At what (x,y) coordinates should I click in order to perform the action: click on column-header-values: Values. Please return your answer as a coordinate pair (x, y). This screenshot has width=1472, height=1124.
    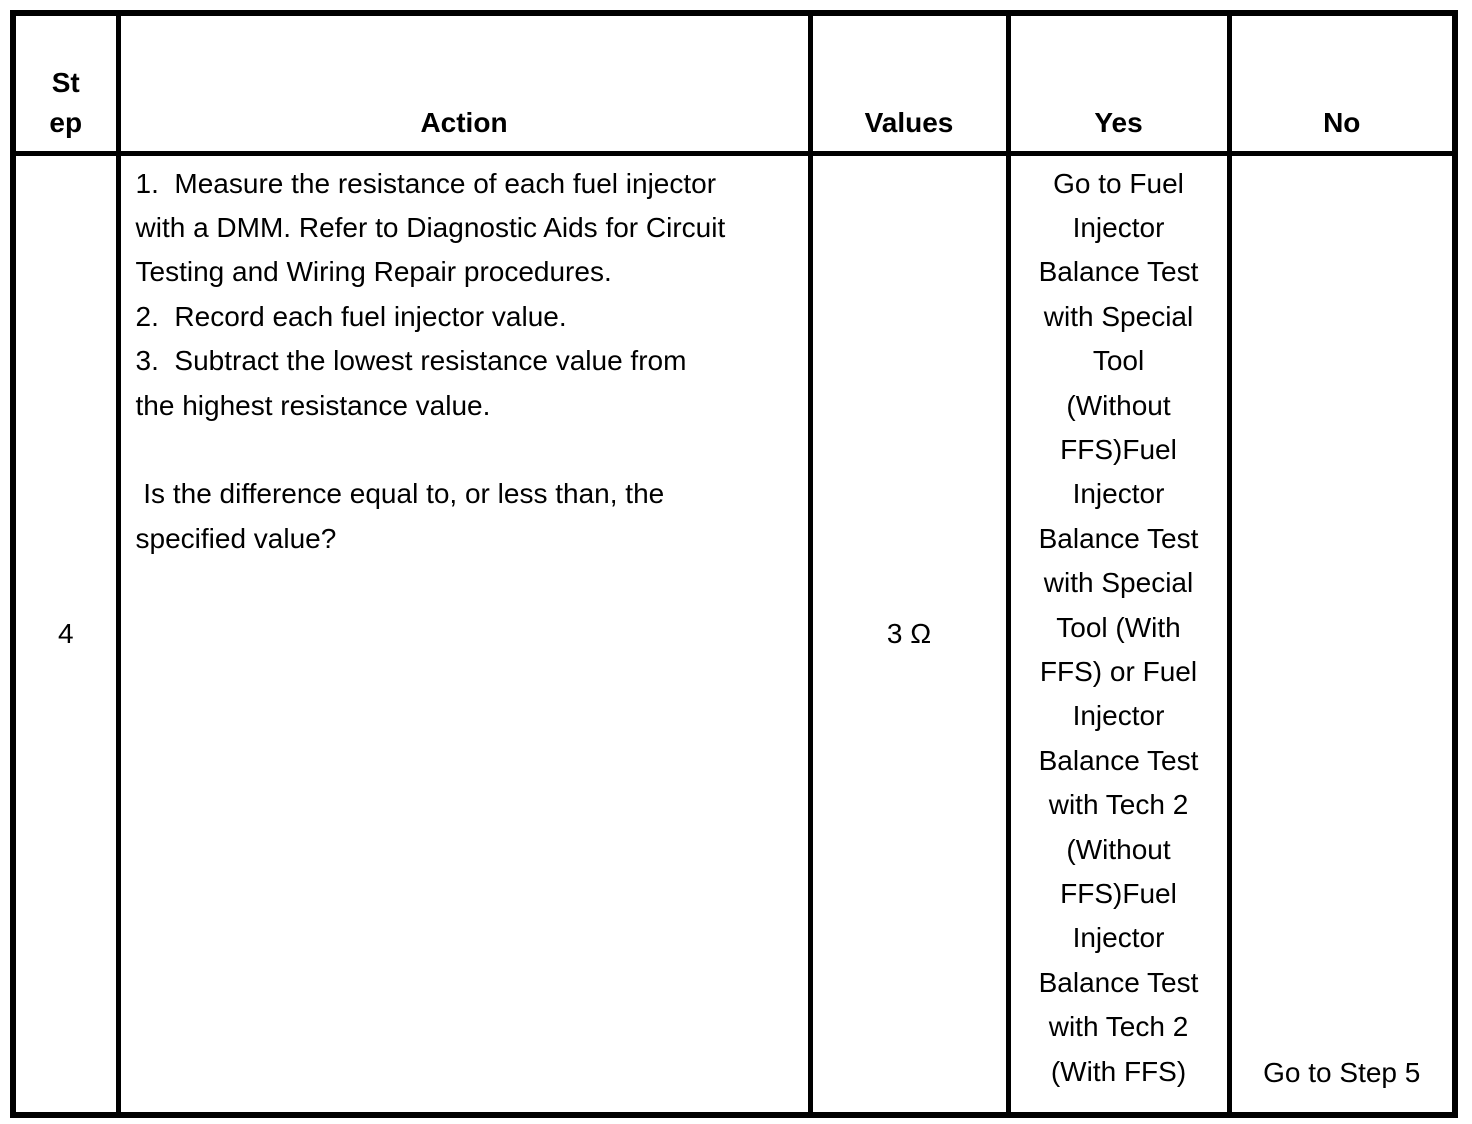
    Looking at the image, I should click on (909, 83).